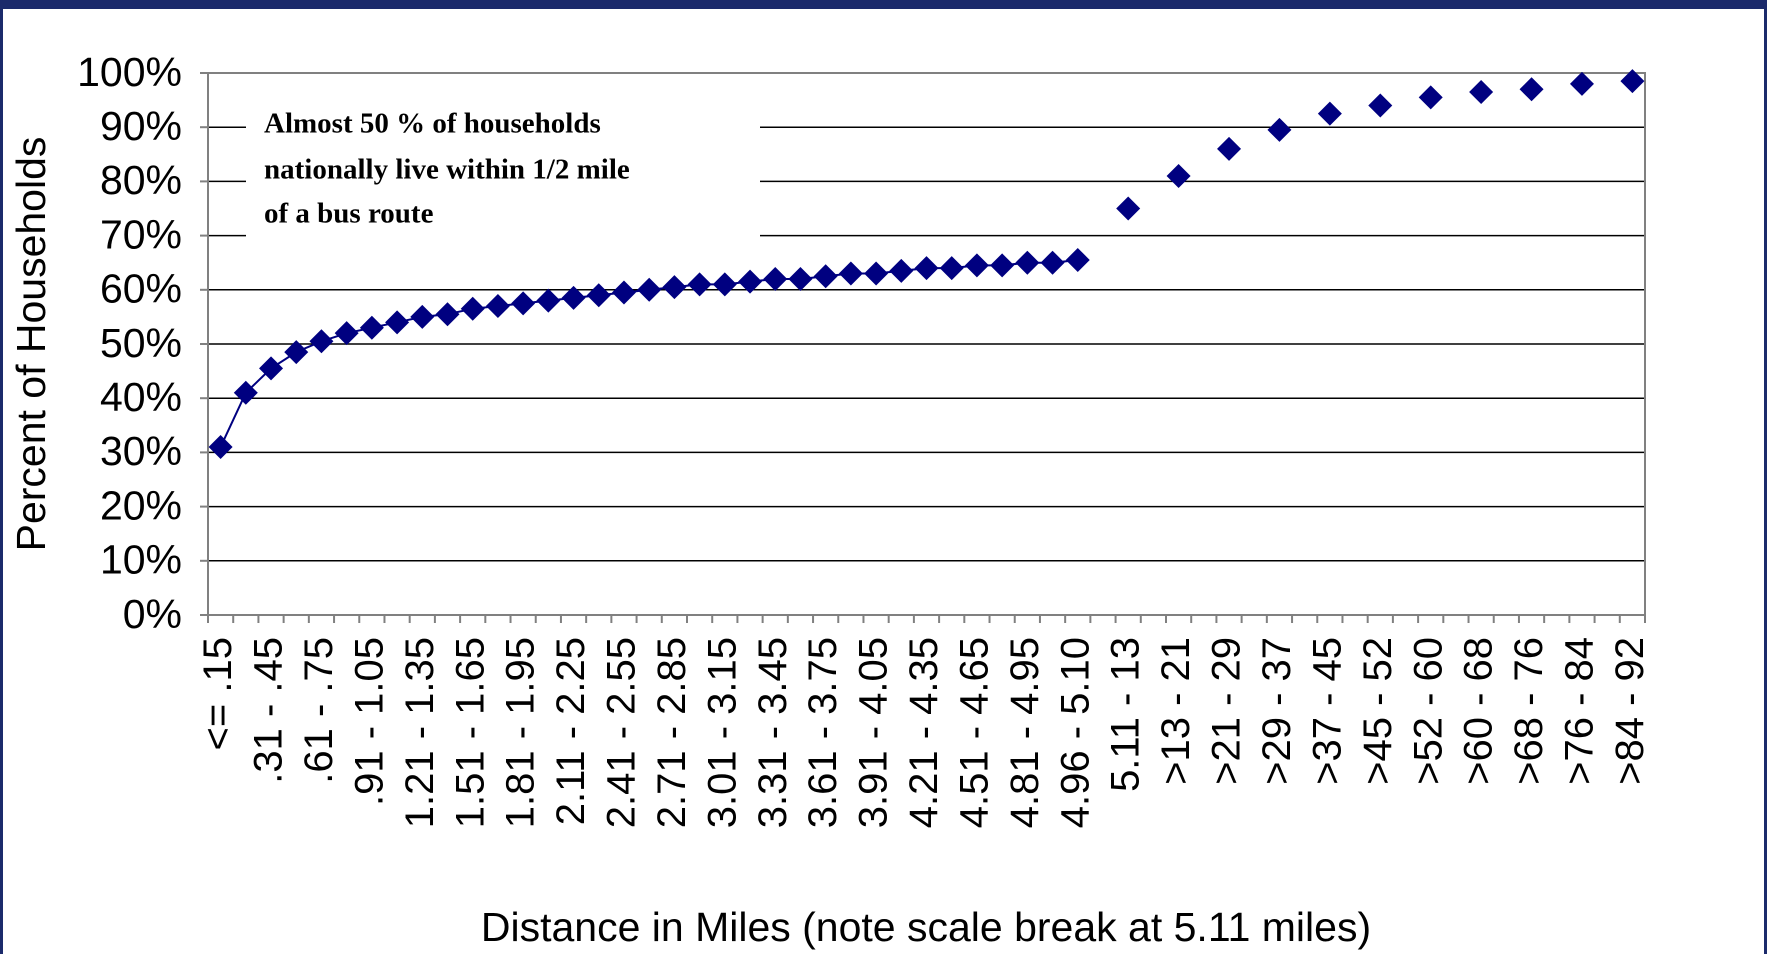 This screenshot has width=1767, height=954. Describe the element at coordinates (269, 710) in the screenshot. I see `x-tick-label: .31 - .45` at that location.